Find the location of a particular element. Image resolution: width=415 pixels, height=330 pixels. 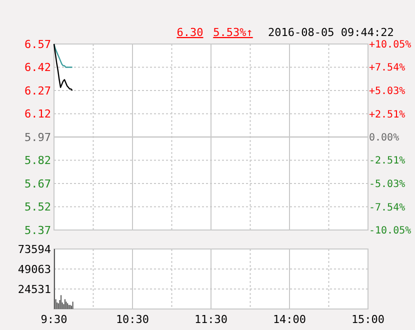

y2-tick-label: -2.51% is located at coordinates (387, 161).